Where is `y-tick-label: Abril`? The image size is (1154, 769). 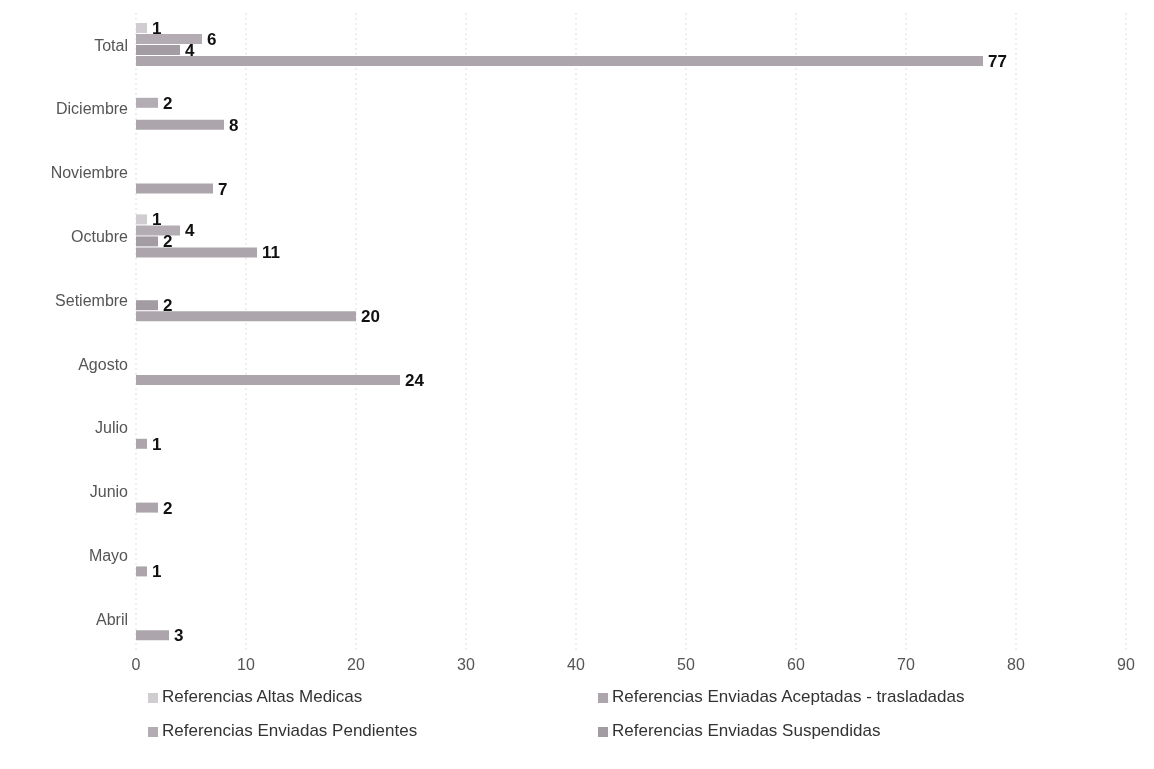
y-tick-label: Abril is located at coordinates (111, 619).